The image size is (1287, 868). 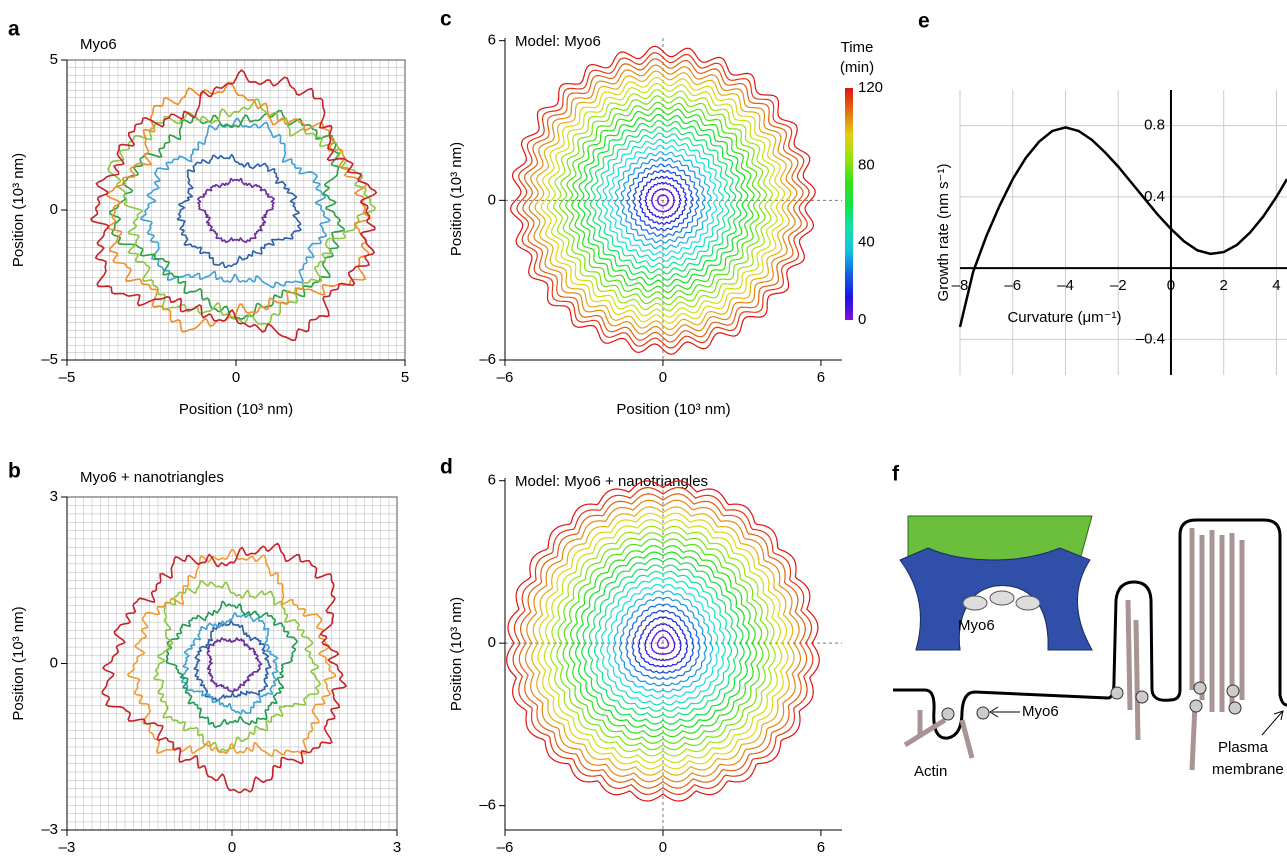 What do you see at coordinates (1154, 125) in the screenshot?
I see `y-tick-label: 0.8` at bounding box center [1154, 125].